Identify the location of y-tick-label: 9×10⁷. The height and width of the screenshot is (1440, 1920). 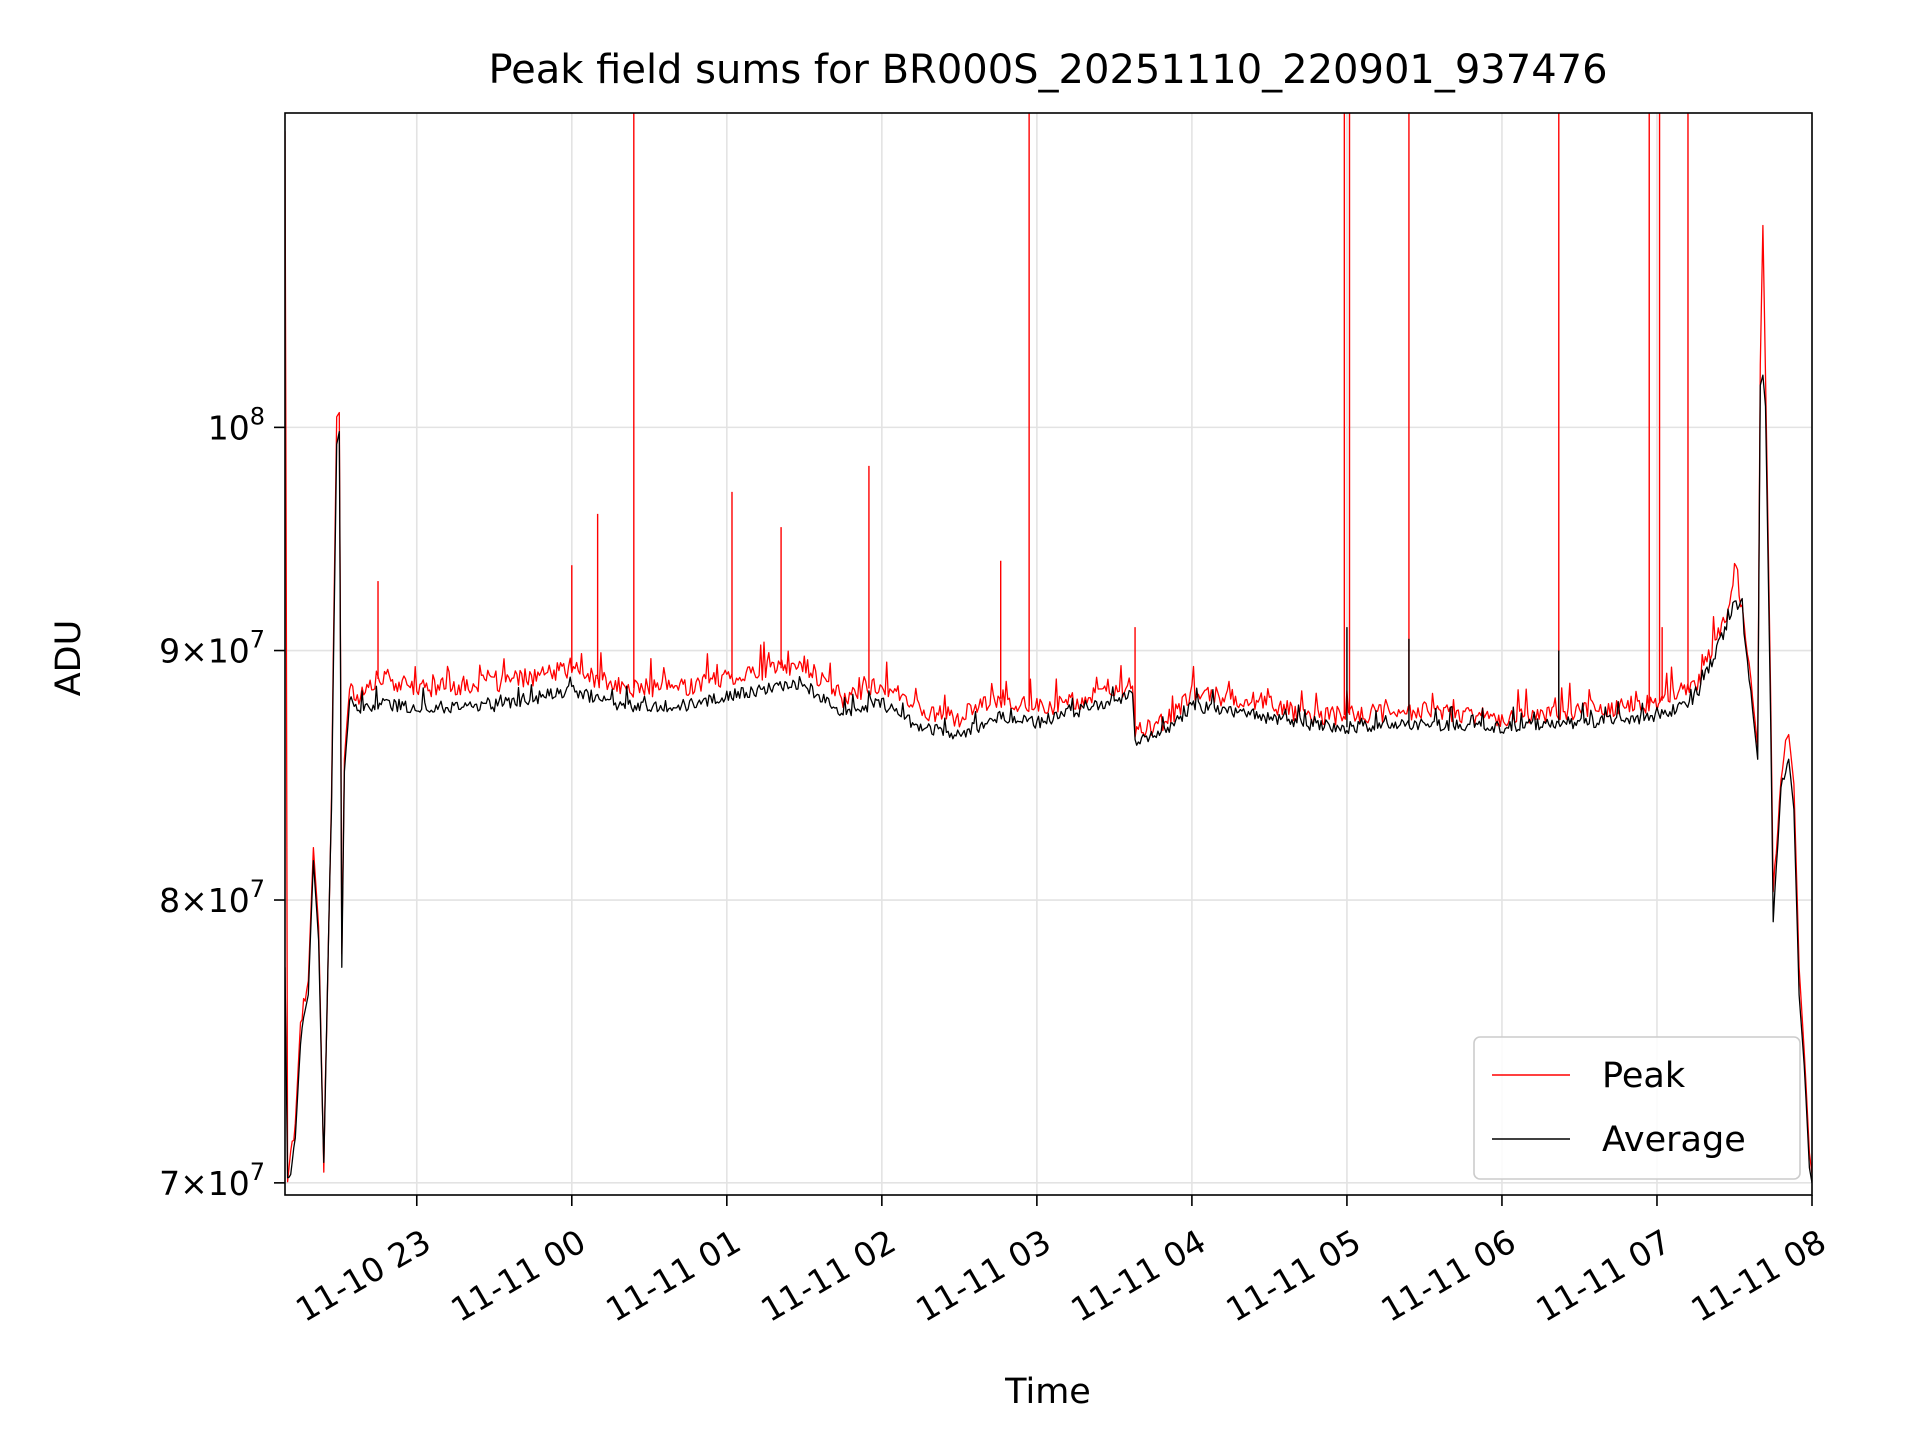
(212, 648).